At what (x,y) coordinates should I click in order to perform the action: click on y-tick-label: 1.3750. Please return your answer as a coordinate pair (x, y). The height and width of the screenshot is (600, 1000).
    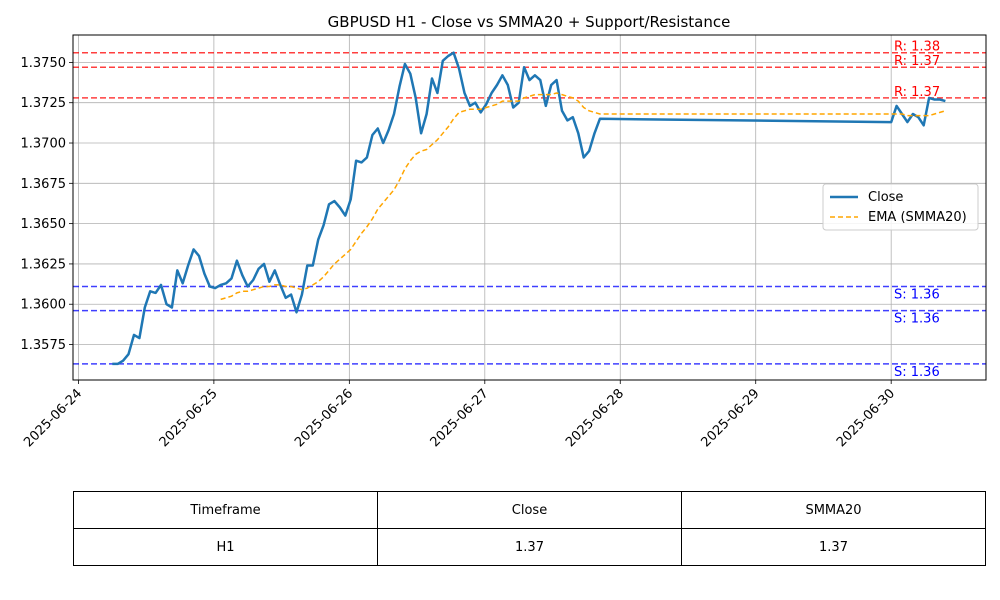
    Looking at the image, I should click on (44, 63).